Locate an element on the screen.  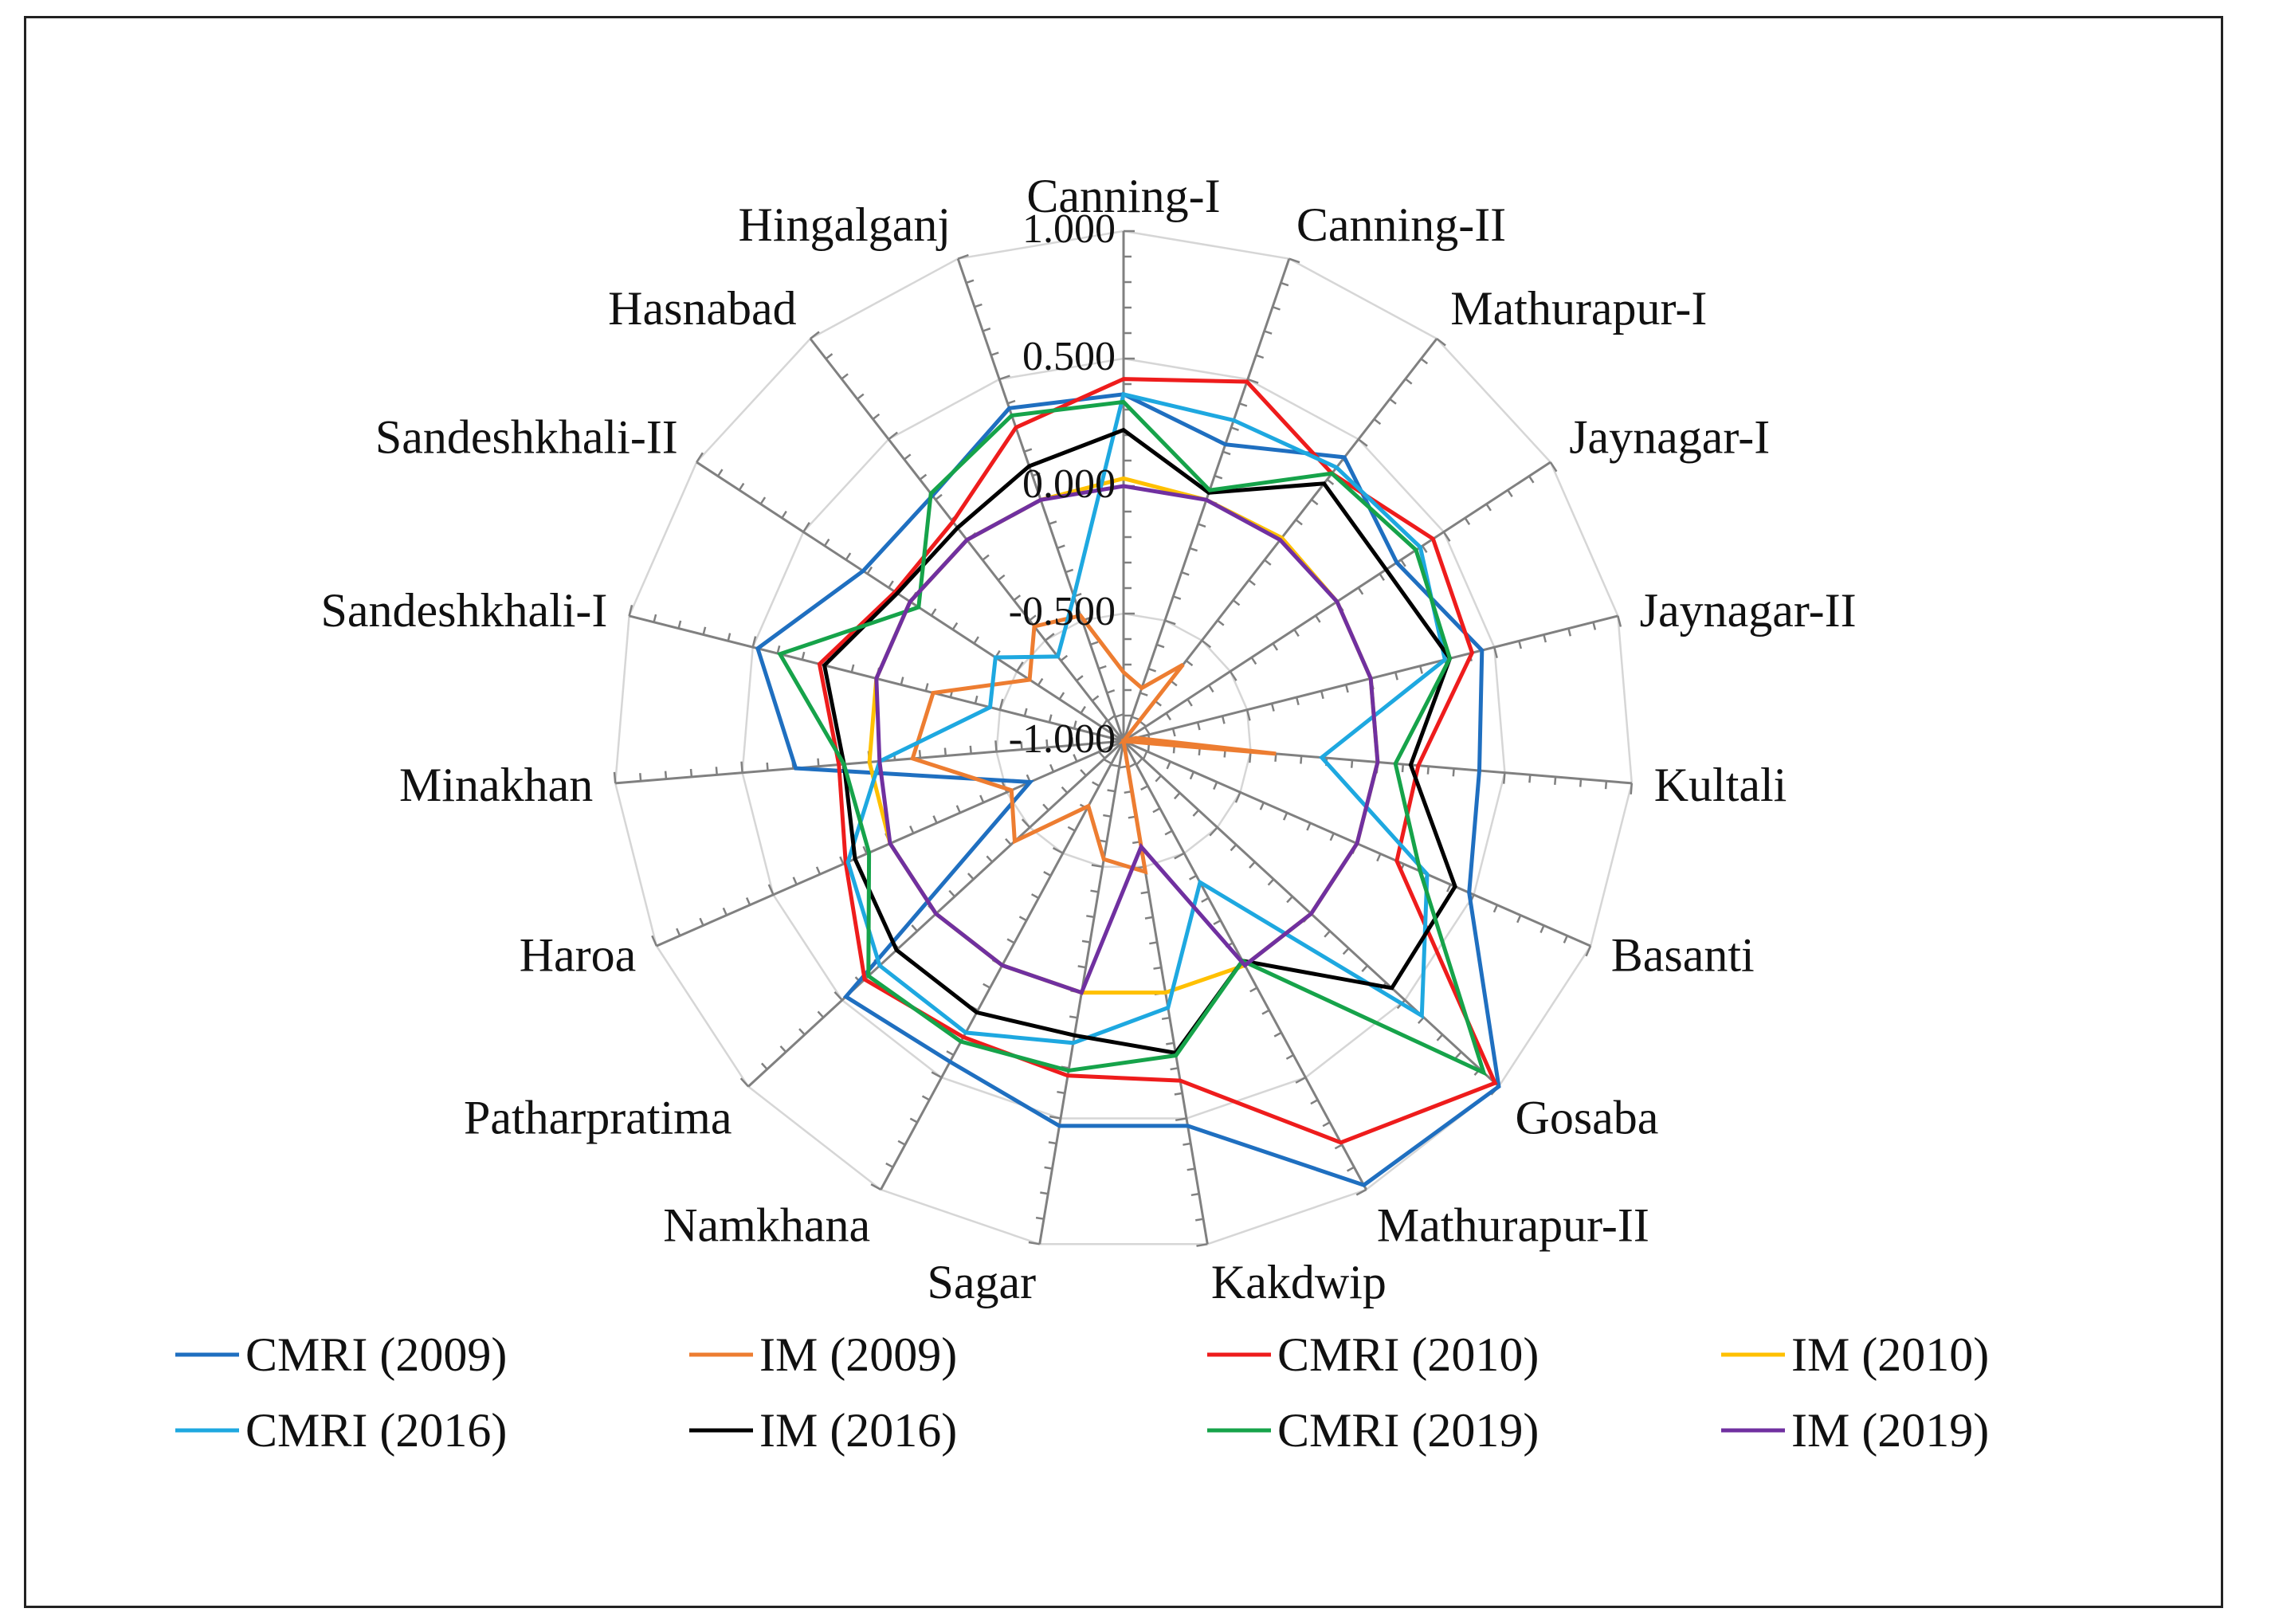
series-im-2009 is located at coordinates (1093, 744).